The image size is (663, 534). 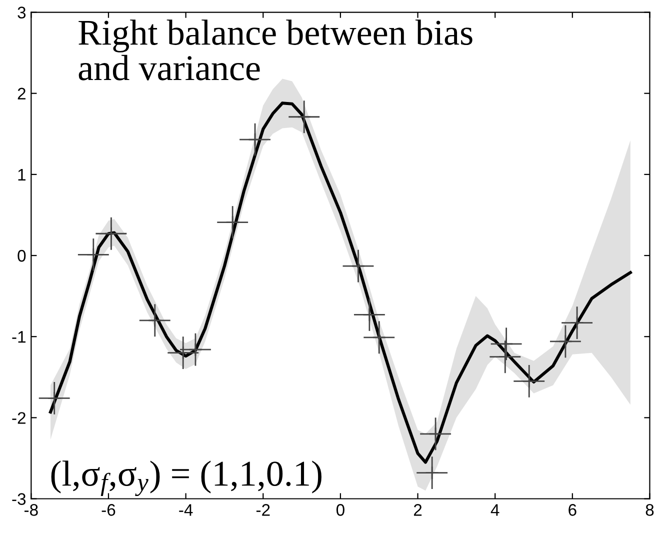 I want to click on y-tick-label: -2, so click(x=19, y=418).